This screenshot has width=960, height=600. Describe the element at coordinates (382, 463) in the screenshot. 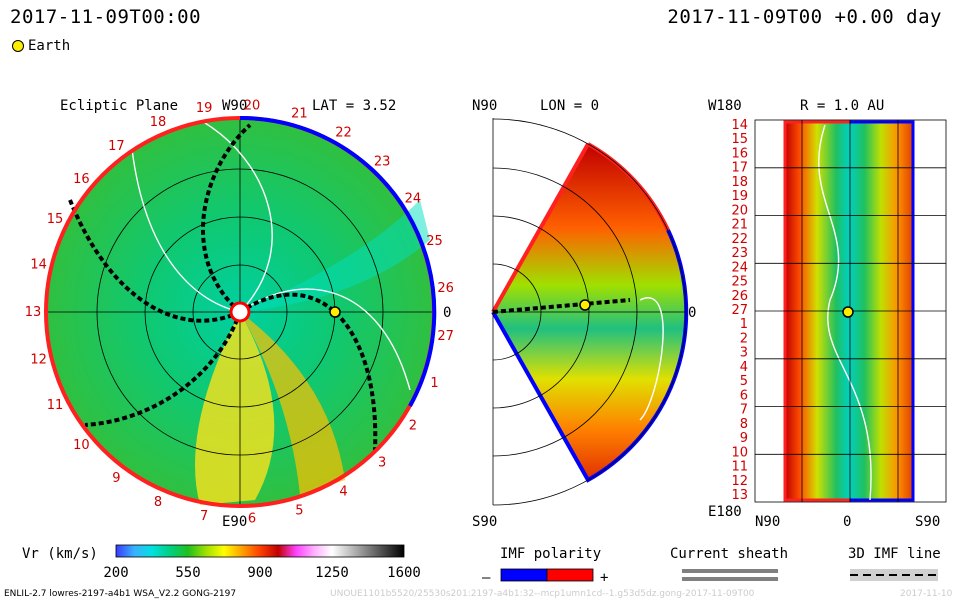

I see `ecliptic-rotation-number: 3` at that location.